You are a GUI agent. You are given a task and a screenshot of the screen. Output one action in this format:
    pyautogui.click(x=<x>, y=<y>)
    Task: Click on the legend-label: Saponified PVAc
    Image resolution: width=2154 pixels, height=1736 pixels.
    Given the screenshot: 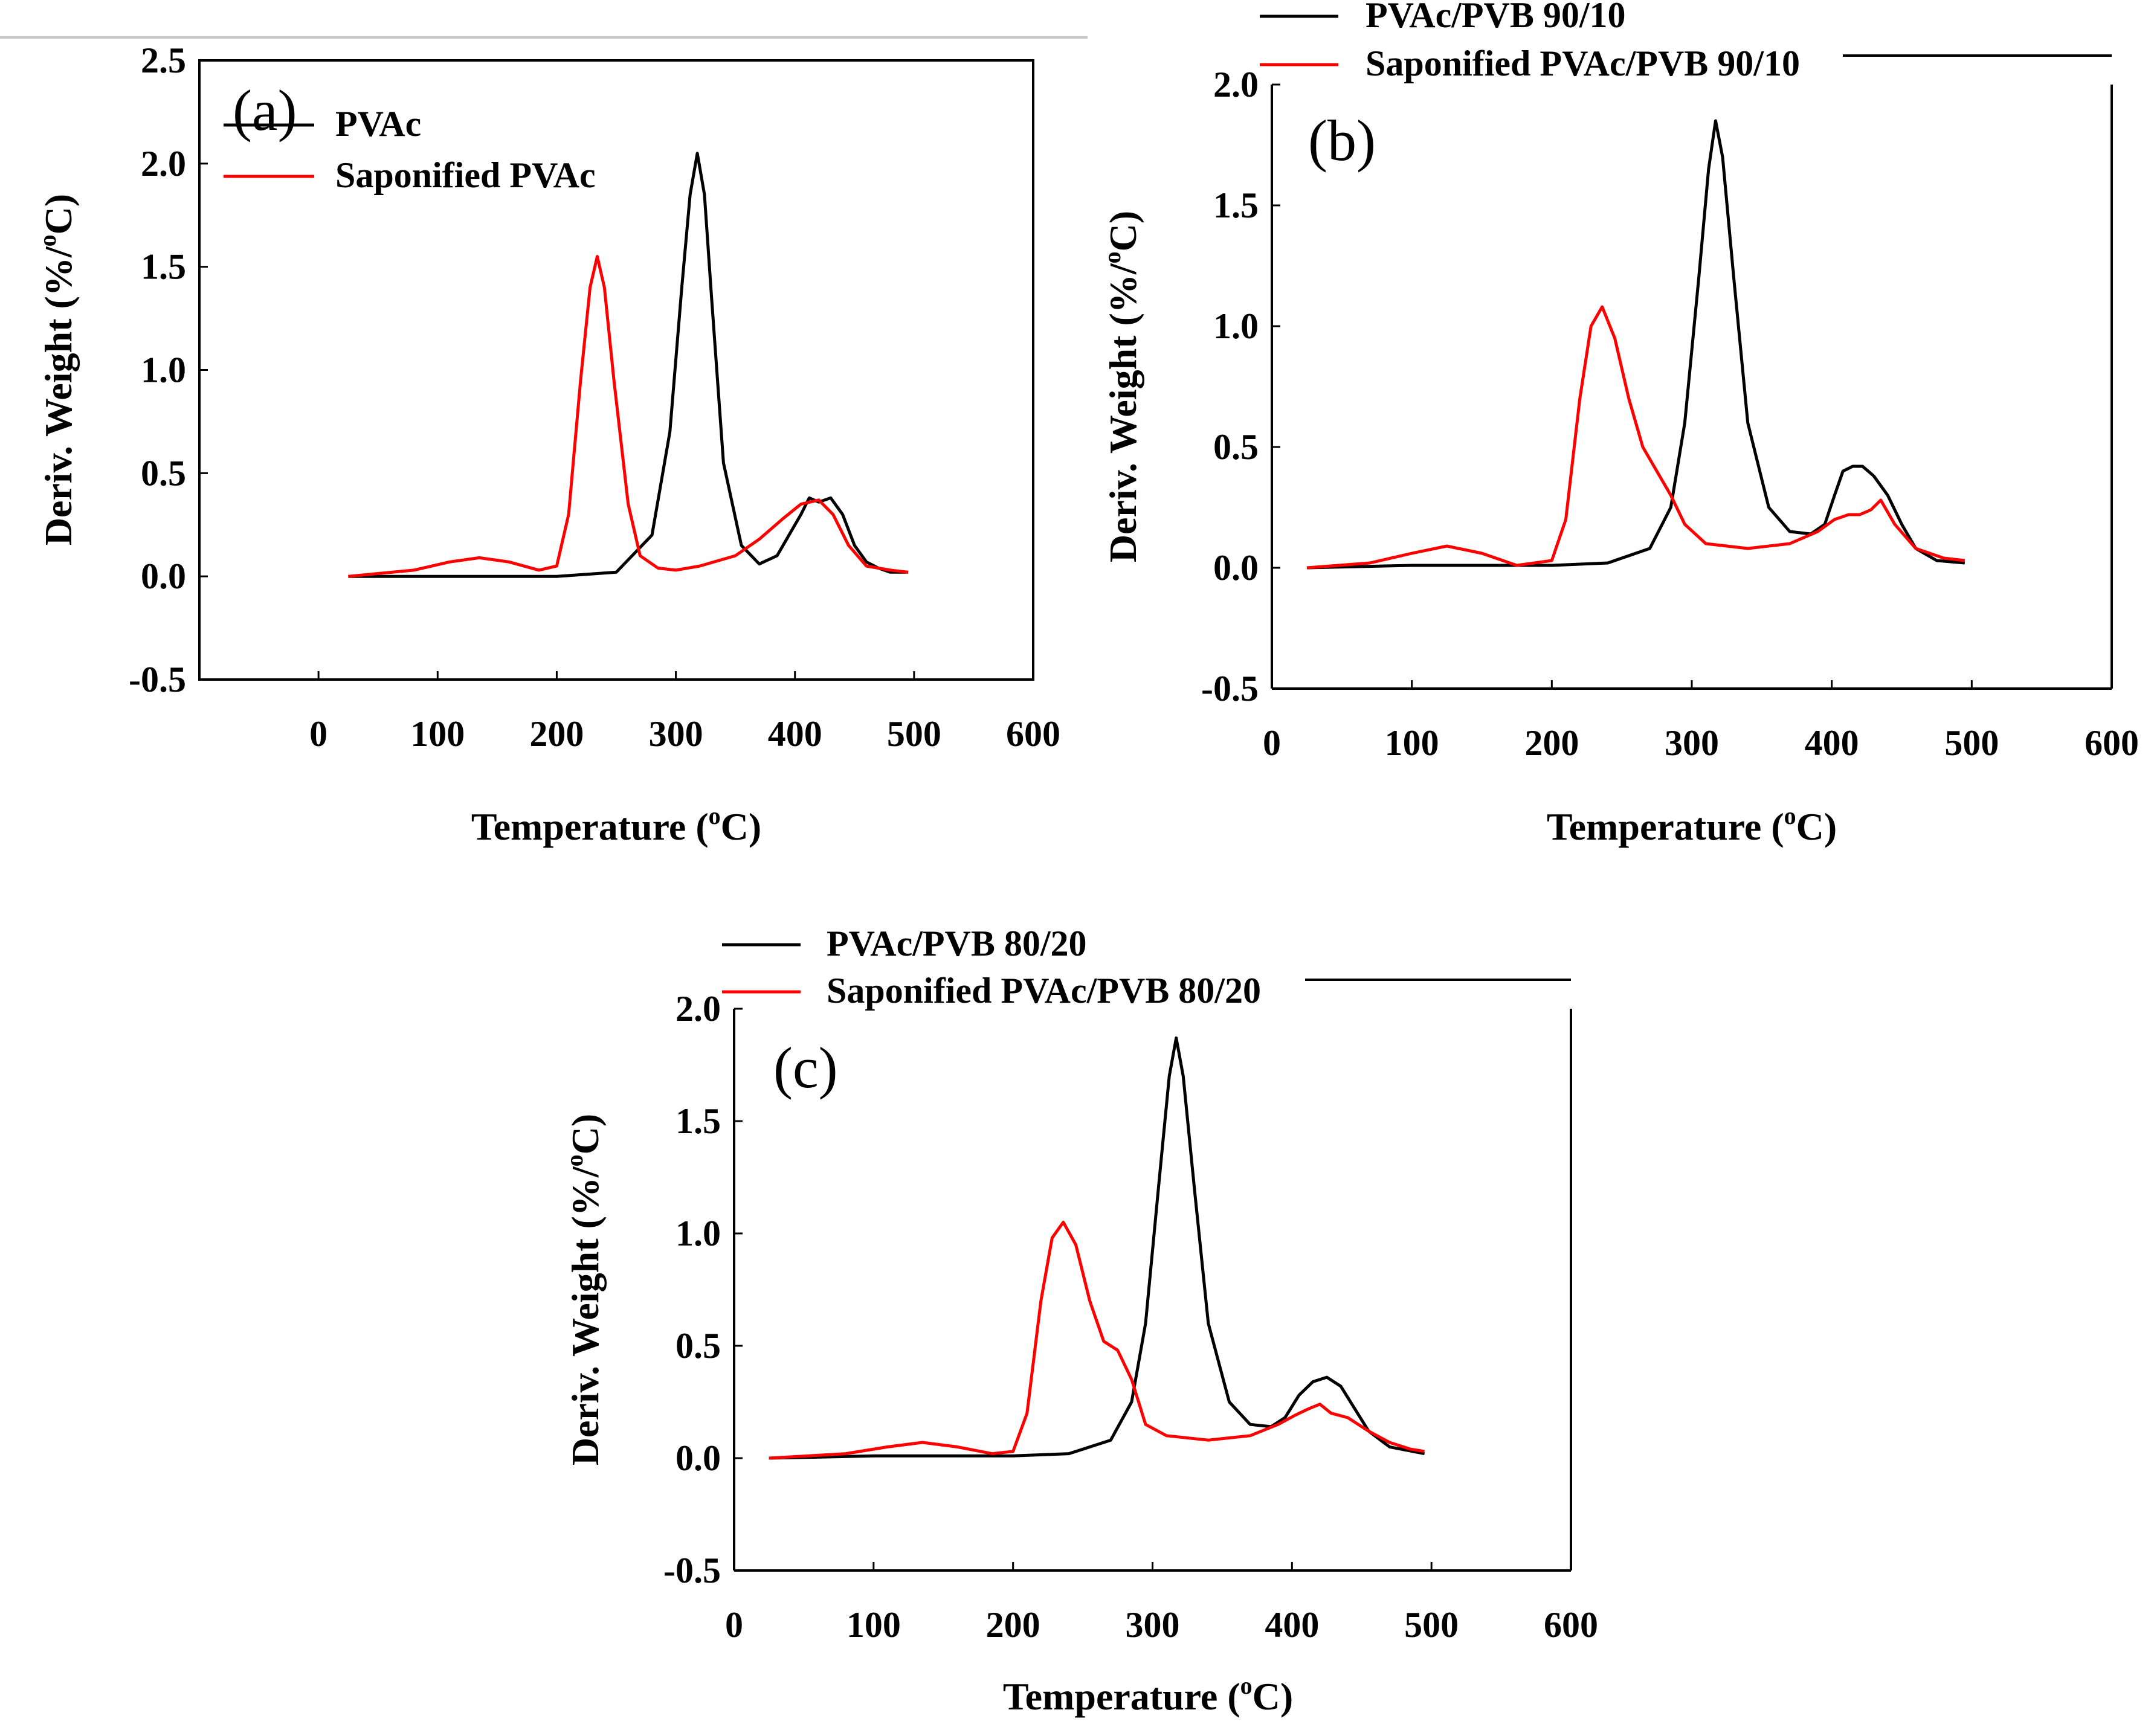 What is the action you would take?
    pyautogui.click(x=465, y=175)
    